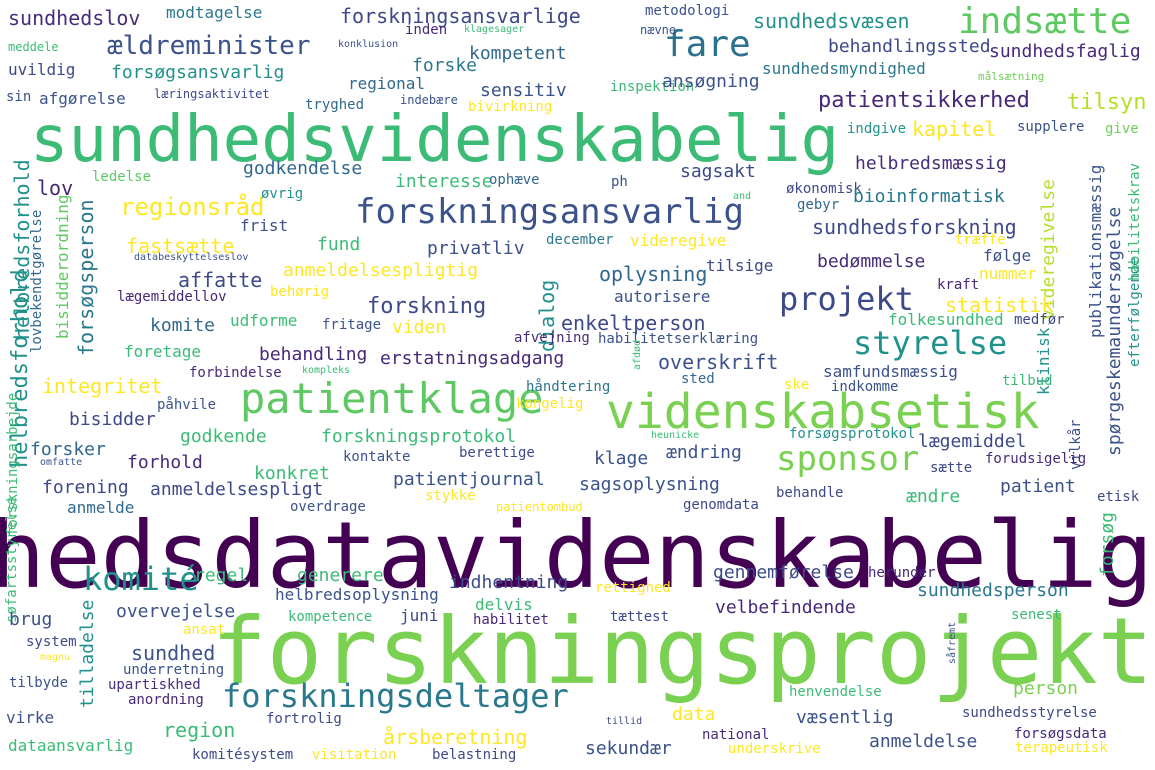  What do you see at coordinates (1135, 221) in the screenshot?
I see `word-habilitetskrav: habilitetskrav` at bounding box center [1135, 221].